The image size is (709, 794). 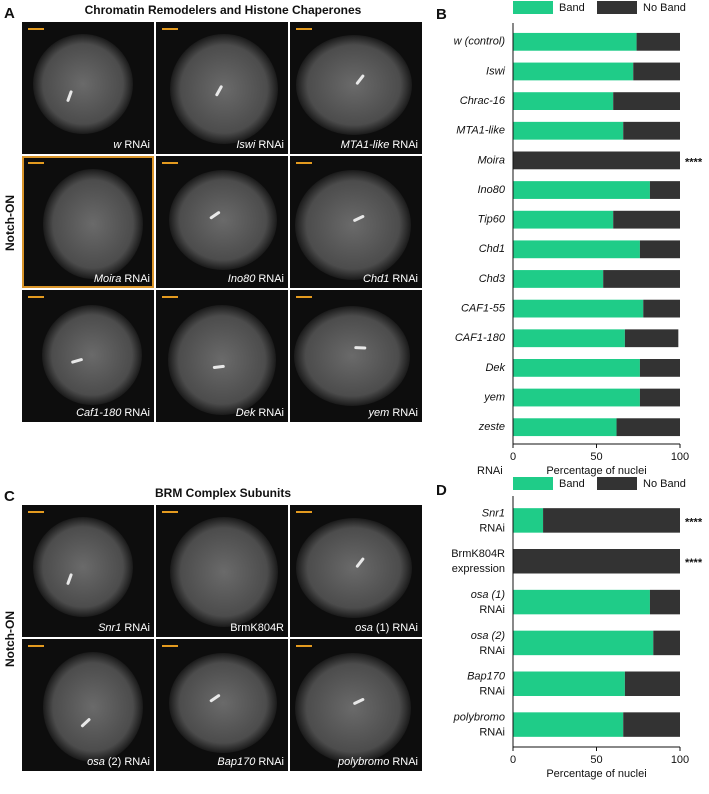 What do you see at coordinates (223, 493) in the screenshot?
I see `panel-title: BRM Complex Subunits` at bounding box center [223, 493].